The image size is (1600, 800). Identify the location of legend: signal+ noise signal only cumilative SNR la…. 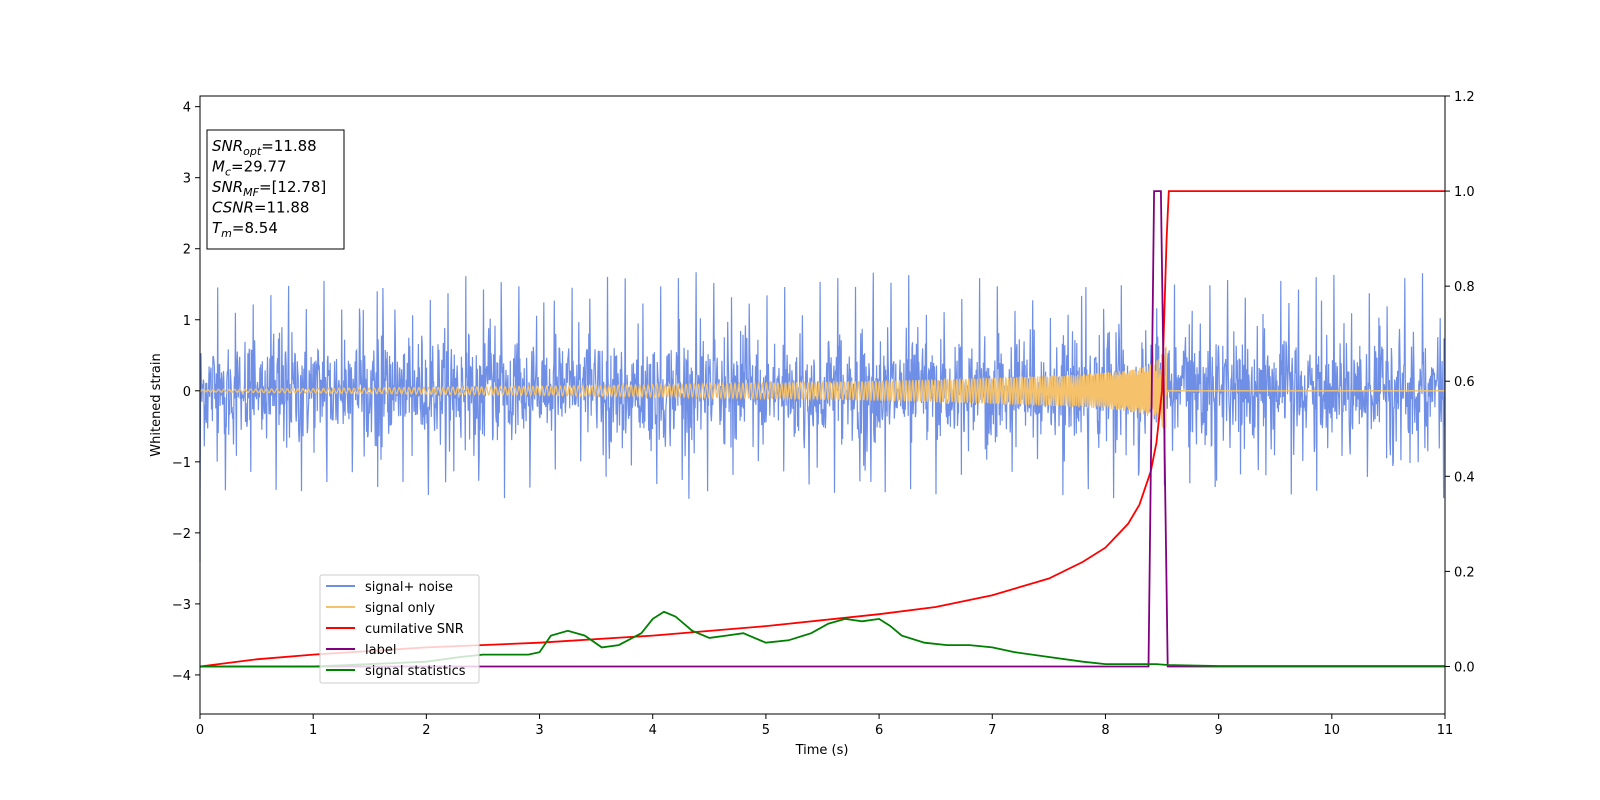
(399, 629).